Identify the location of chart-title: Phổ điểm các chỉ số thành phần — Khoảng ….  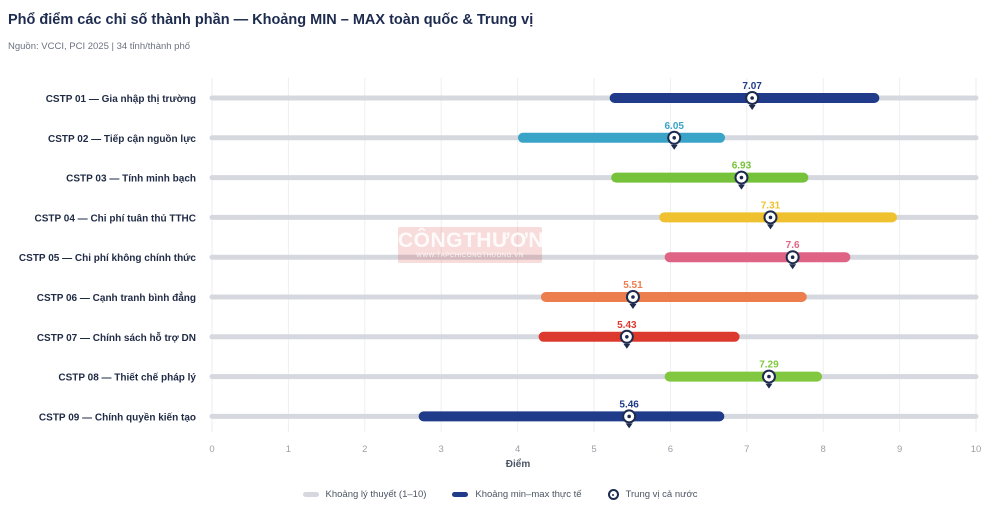
(271, 20).